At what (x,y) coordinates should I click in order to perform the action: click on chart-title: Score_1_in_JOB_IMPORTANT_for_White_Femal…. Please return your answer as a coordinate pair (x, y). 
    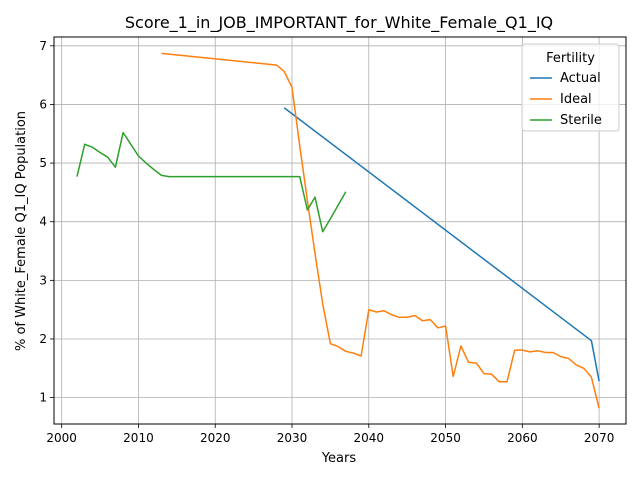
    Looking at the image, I should click on (339, 23).